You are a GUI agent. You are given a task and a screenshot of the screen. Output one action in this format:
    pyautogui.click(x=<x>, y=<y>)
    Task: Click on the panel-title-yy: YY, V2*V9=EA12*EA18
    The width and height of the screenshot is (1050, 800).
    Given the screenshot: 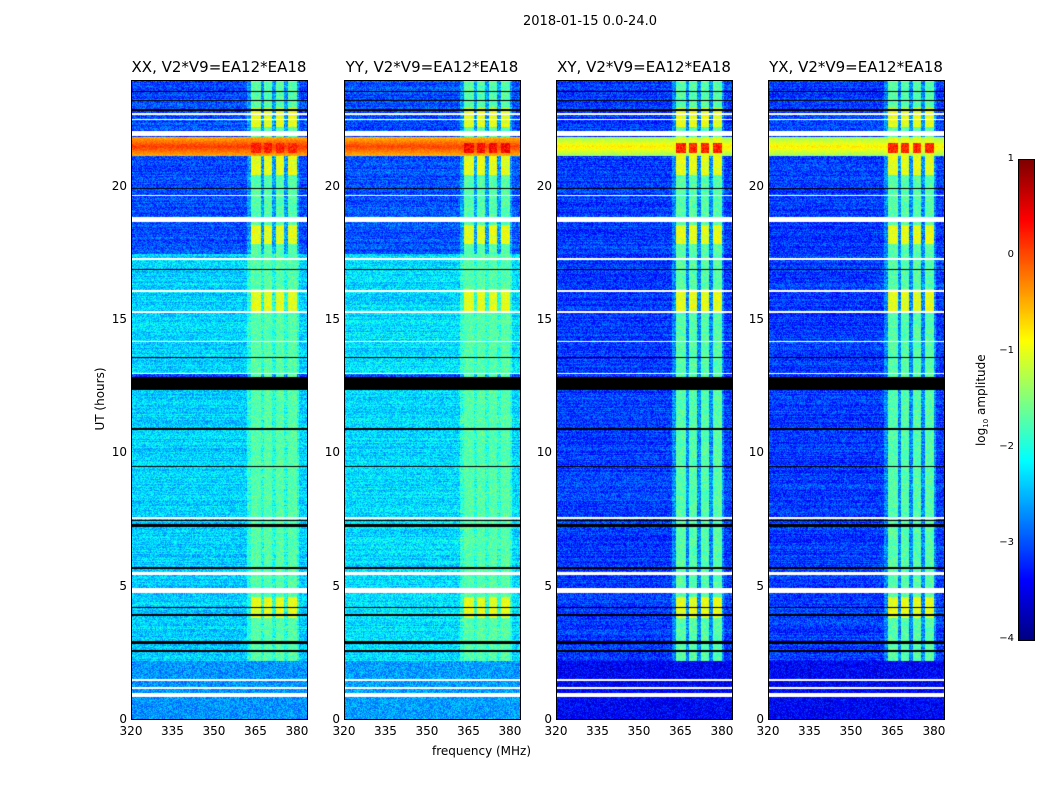 What is the action you would take?
    pyautogui.click(x=432, y=67)
    